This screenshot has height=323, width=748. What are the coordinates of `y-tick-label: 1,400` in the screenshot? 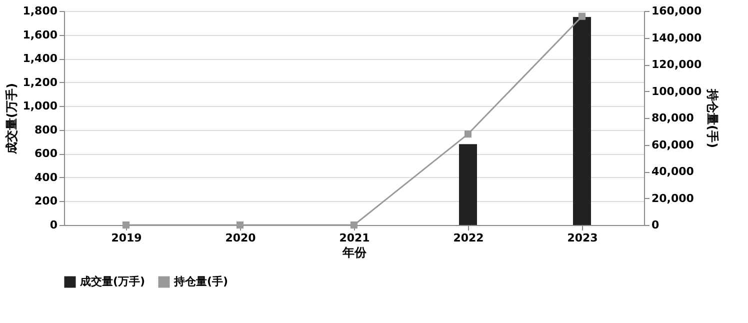 It's located at (40, 59).